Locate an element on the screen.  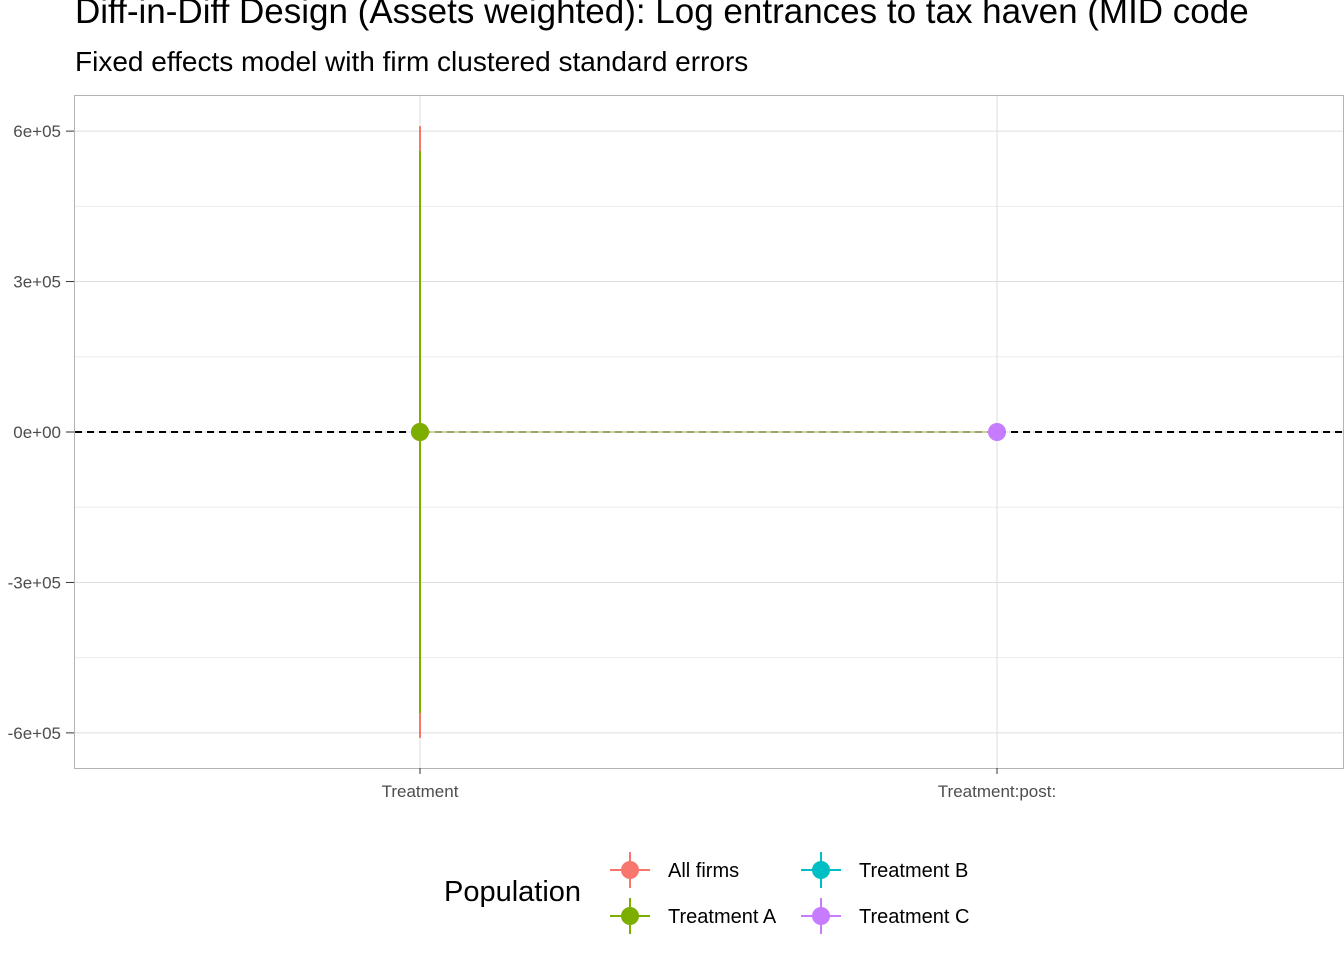
point-treatment-a is located at coordinates (420, 432).